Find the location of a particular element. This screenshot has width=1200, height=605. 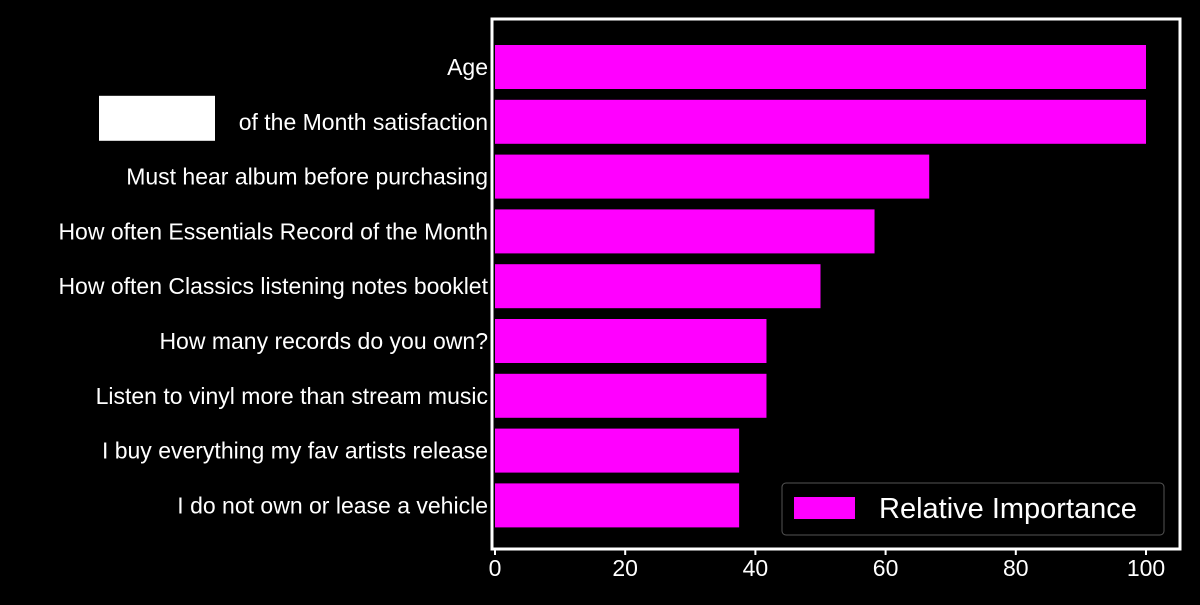

redaction-box is located at coordinates (157, 118).